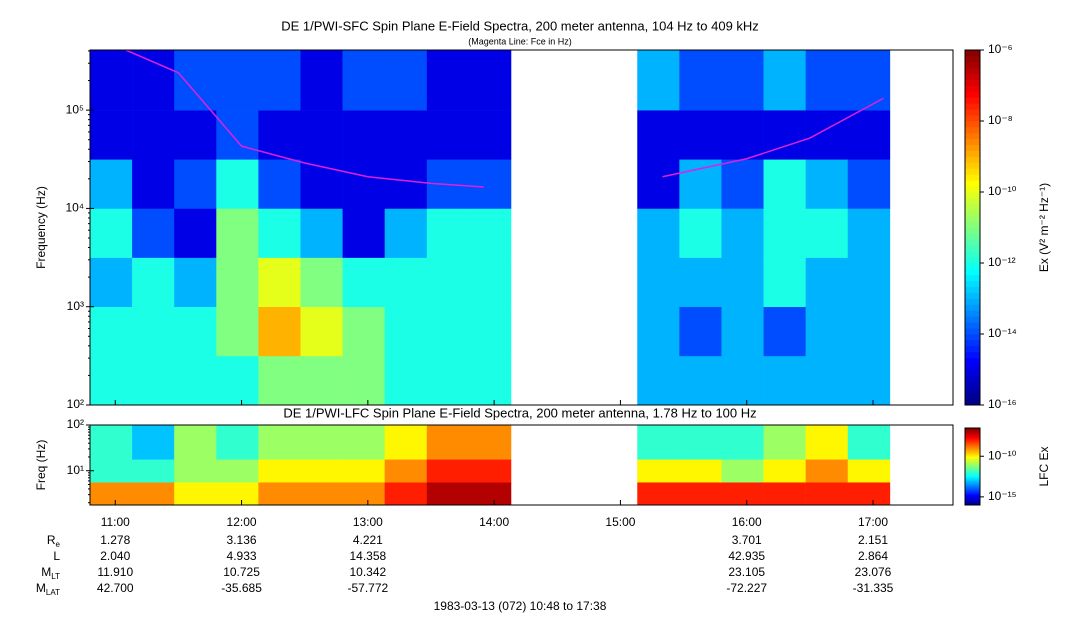 The height and width of the screenshot is (620, 1083). Describe the element at coordinates (367, 572) in the screenshot. I see `ephemeris-value: 10.342` at that location.